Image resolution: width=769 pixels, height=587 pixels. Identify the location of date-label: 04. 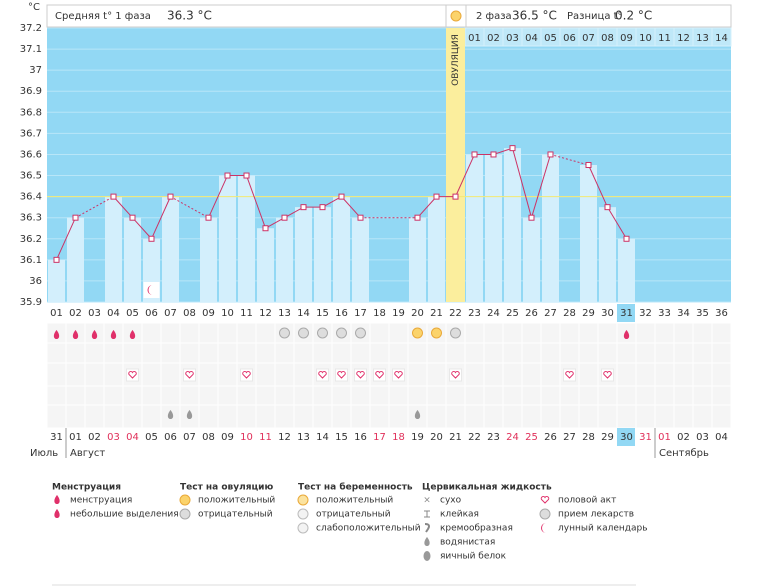
(721, 437).